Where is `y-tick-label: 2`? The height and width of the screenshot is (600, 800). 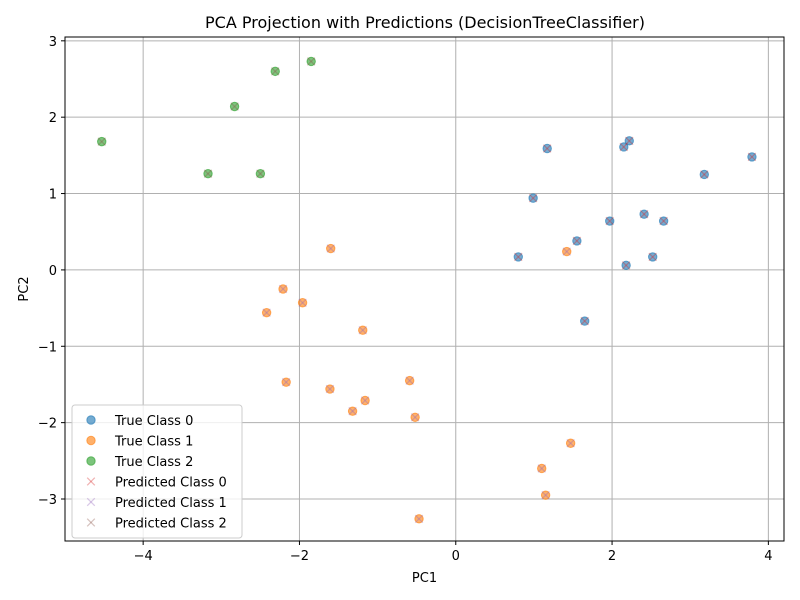 y-tick-label: 2 is located at coordinates (53, 118).